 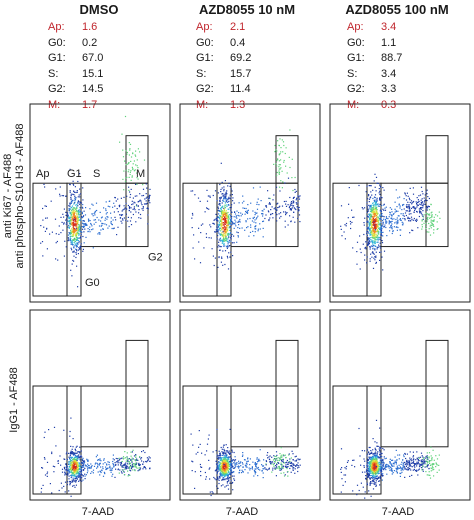 I want to click on gate-s, so click(x=103, y=416).